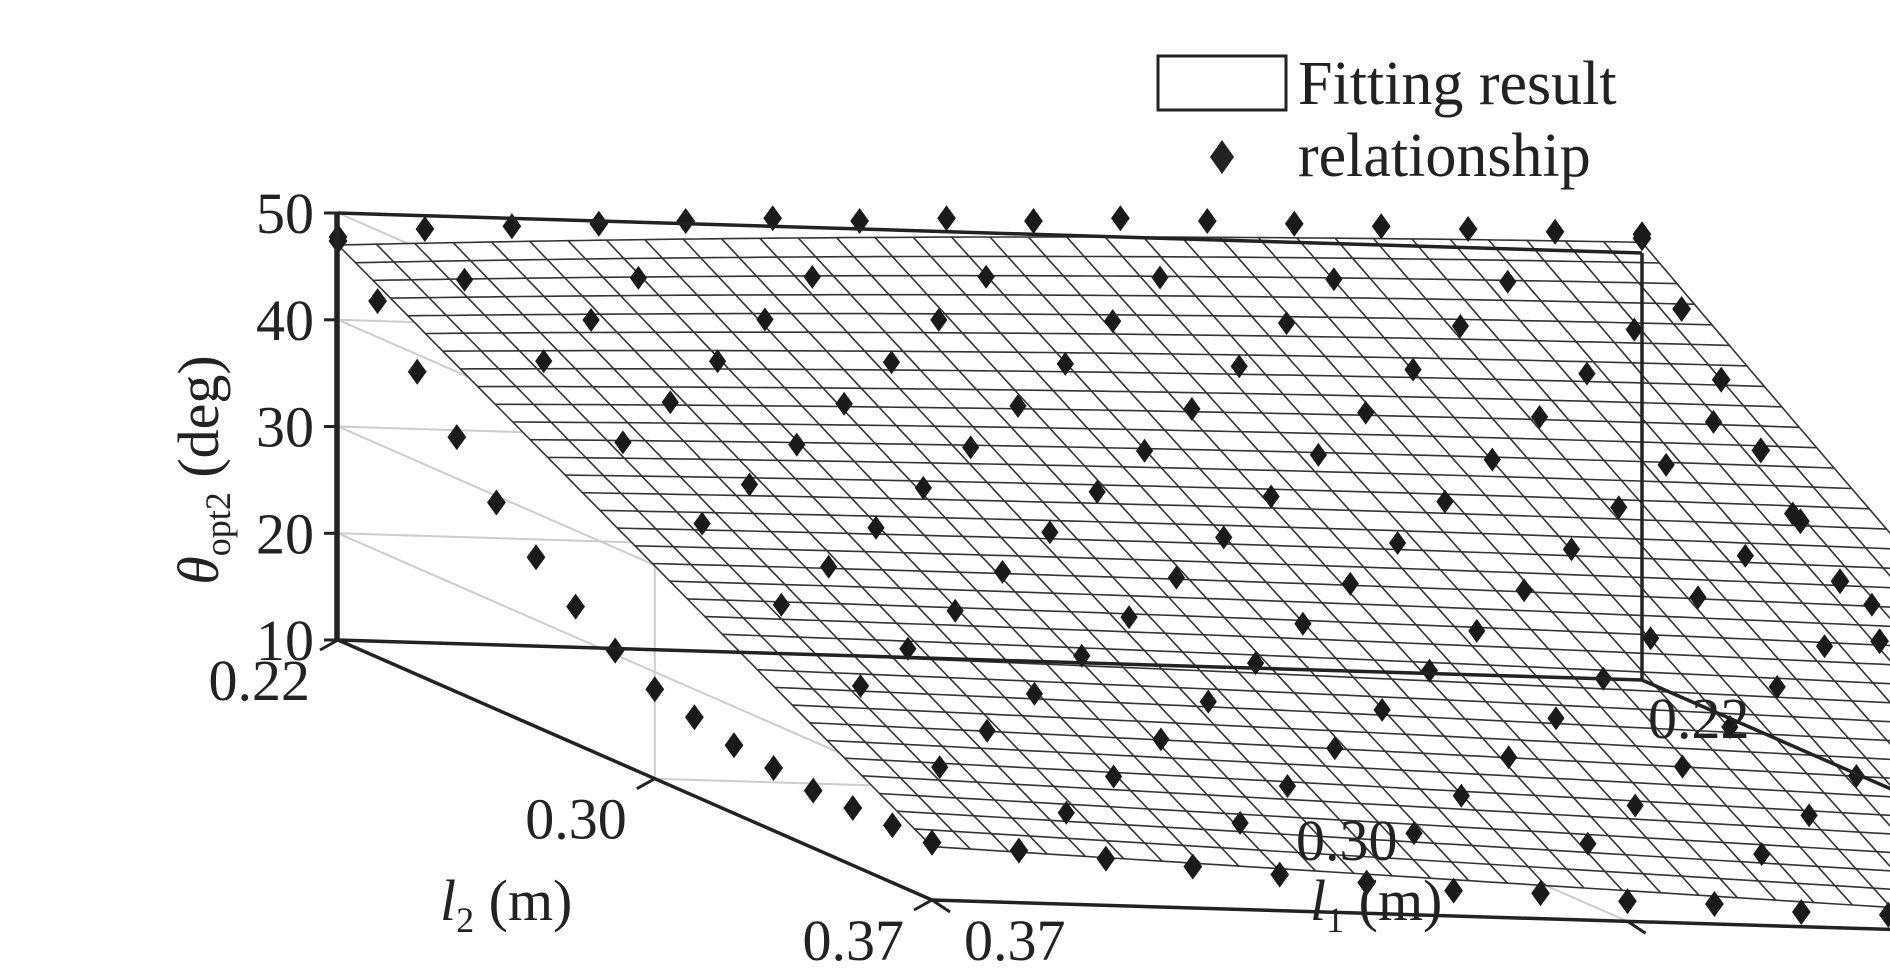 The height and width of the screenshot is (969, 1890). Describe the element at coordinates (285, 427) in the screenshot. I see `z-tick-label: 30` at that location.